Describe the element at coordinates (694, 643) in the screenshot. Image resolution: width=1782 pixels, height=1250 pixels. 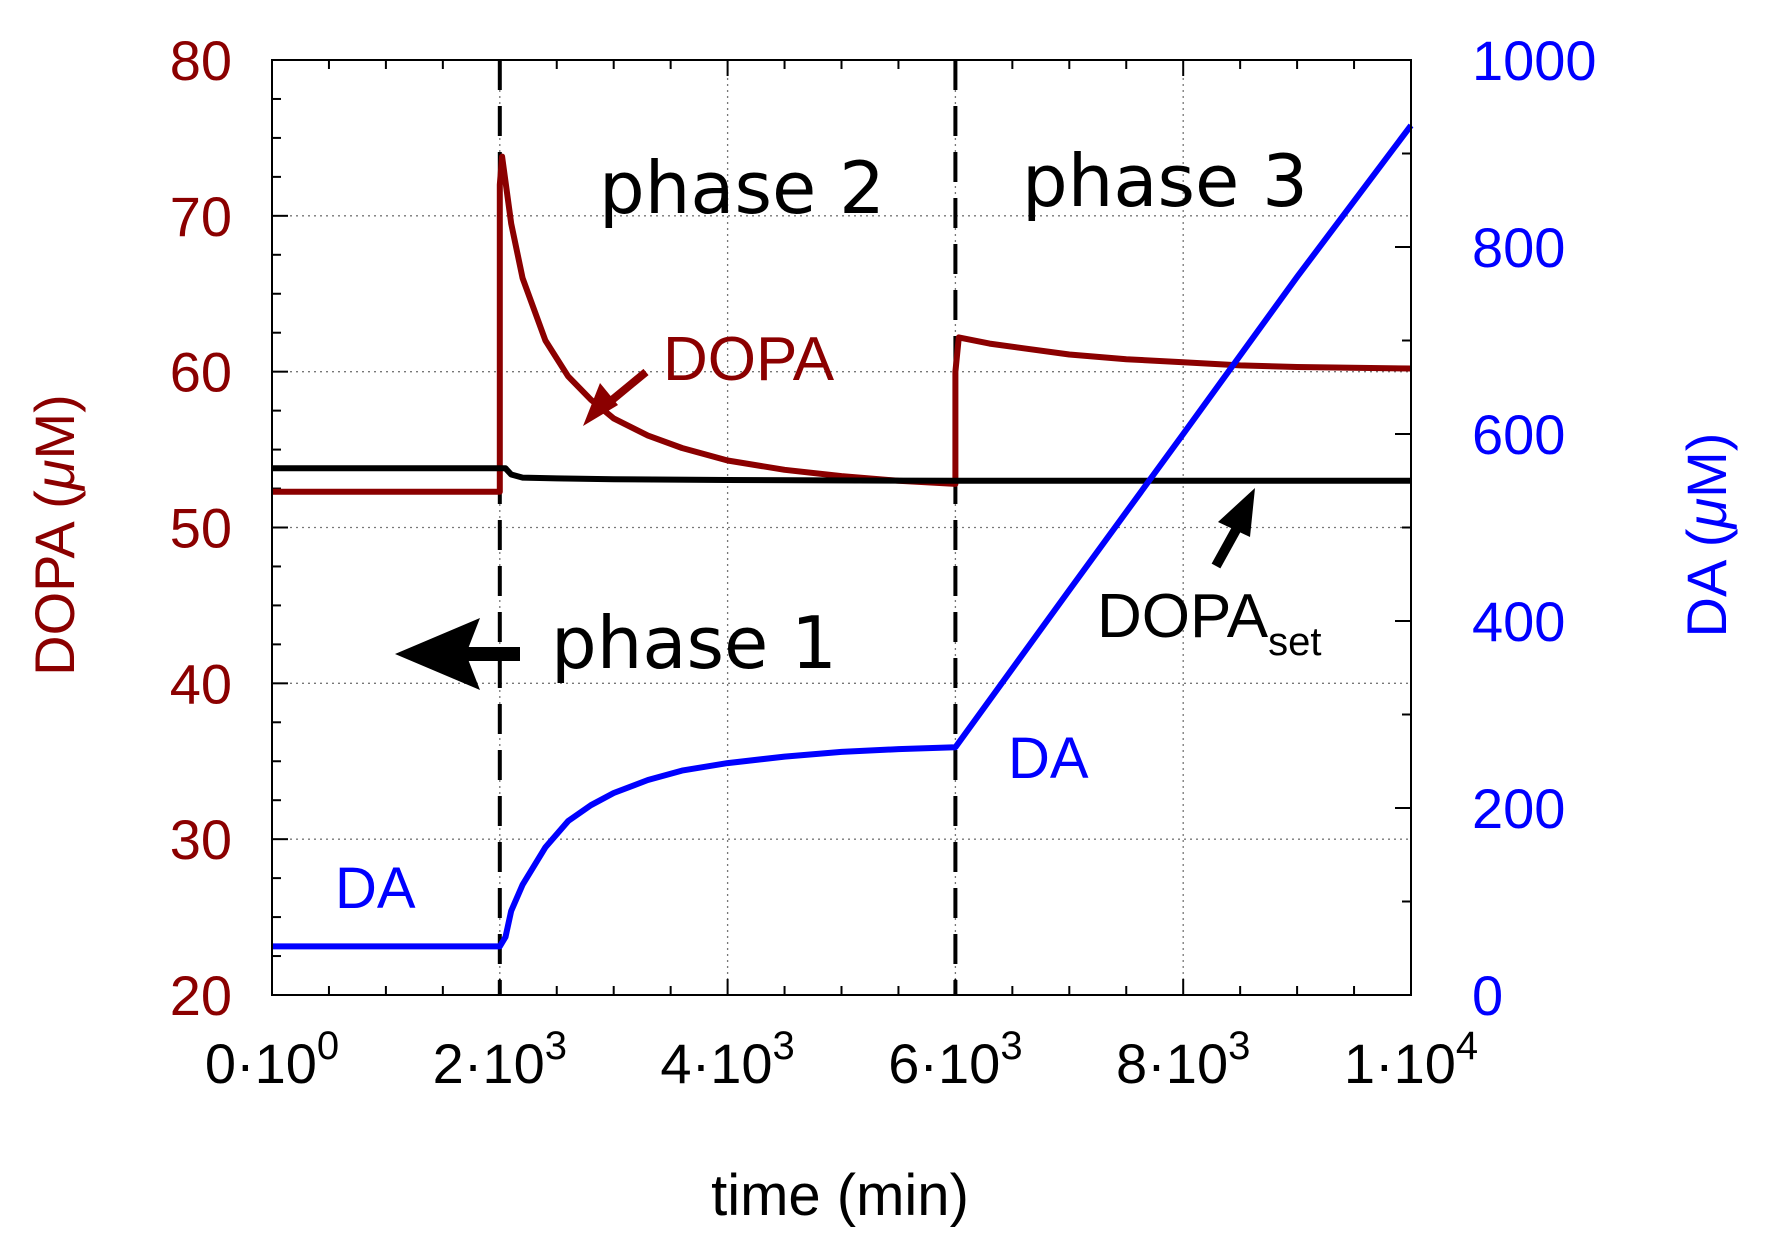
I see `phase-1-label: phase 1` at that location.